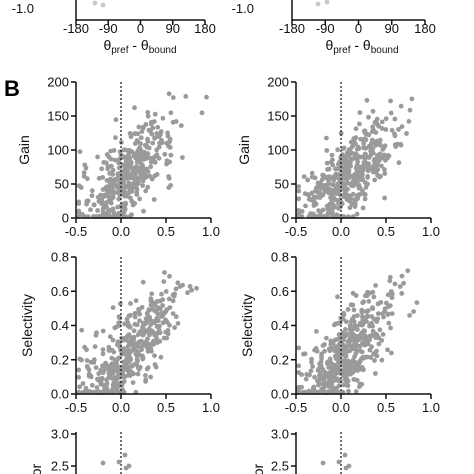 This screenshot has height=474, width=474. Describe the element at coordinates (296, 231) in the screenshot. I see `x-tick-label: -0.5` at that location.